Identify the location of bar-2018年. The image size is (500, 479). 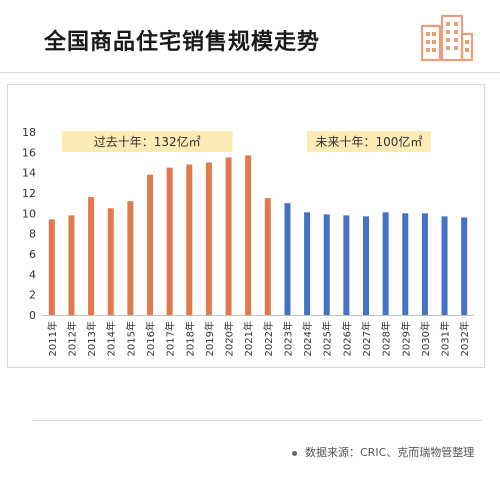
(189, 239).